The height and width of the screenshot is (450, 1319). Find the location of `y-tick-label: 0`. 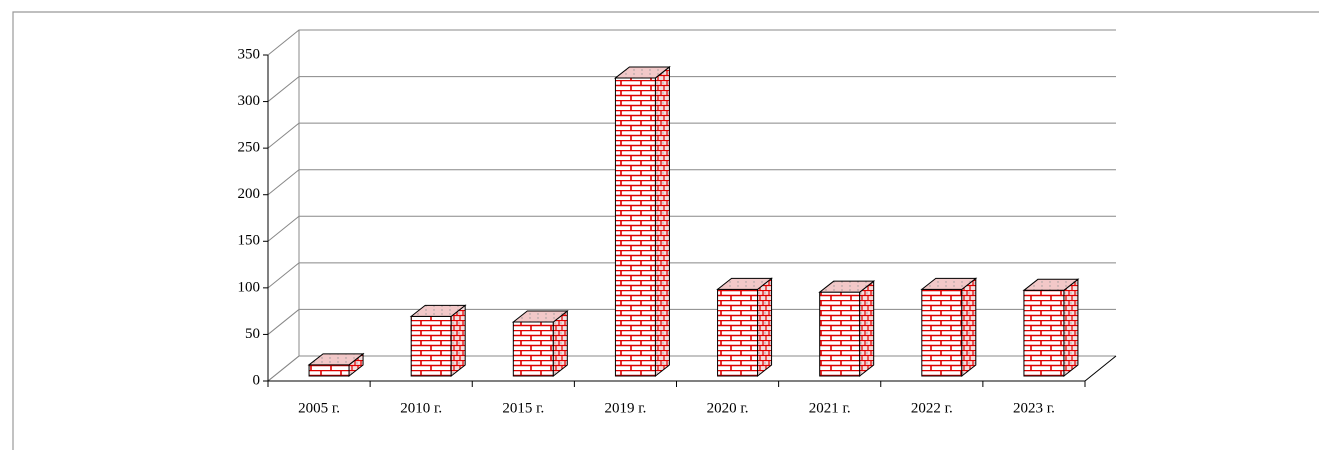

y-tick-label: 0 is located at coordinates (257, 380).